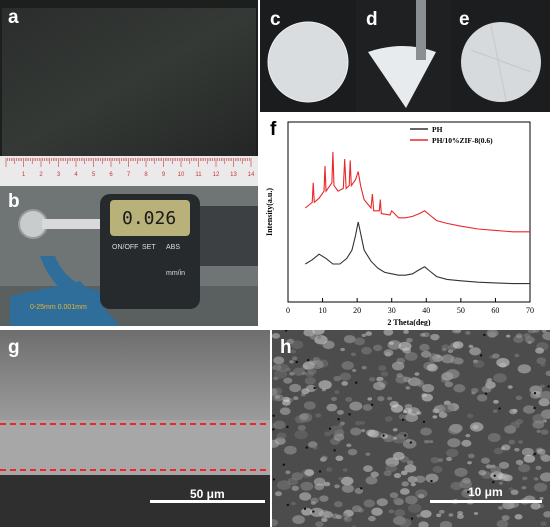 The width and height of the screenshot is (550, 527). Describe the element at coordinates (426, 310) in the screenshot. I see `x-tick-label: 40` at that location.